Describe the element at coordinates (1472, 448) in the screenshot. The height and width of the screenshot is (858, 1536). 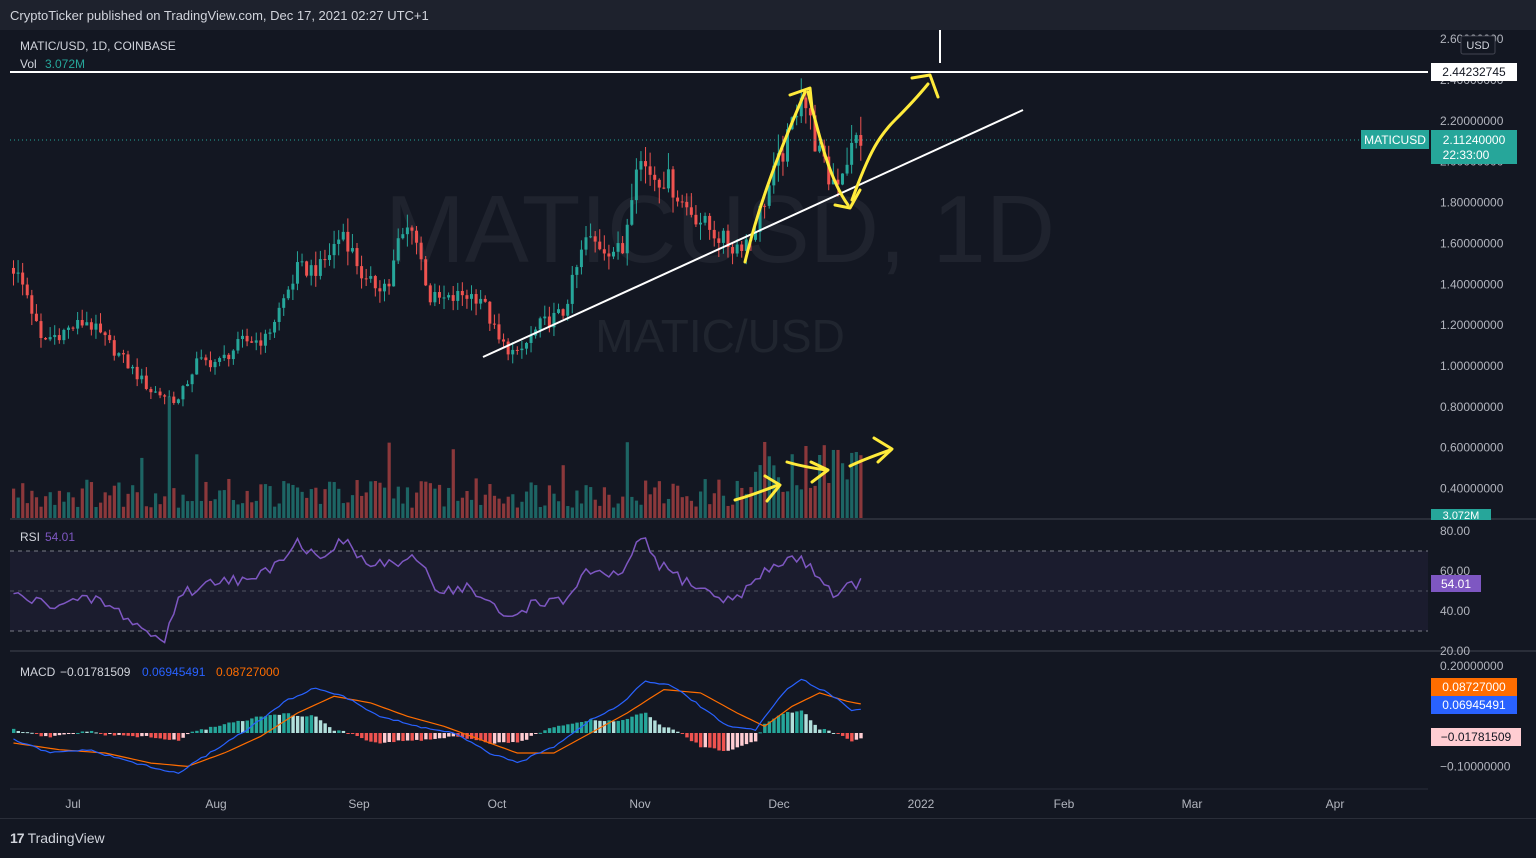
I see `price-tick-label: 0.60000000` at that location.